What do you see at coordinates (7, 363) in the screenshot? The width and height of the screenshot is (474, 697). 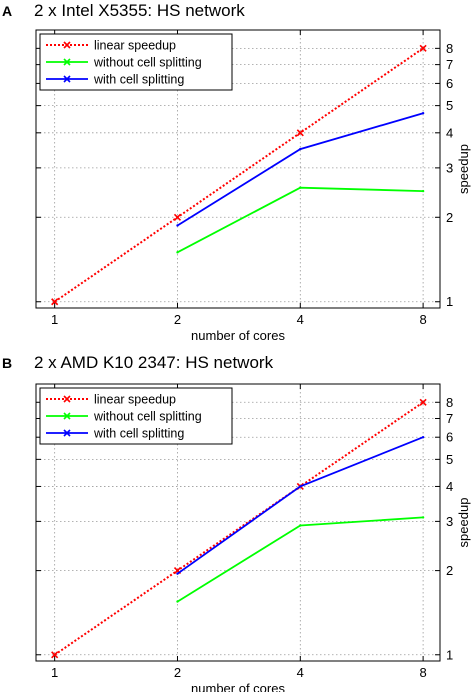 I see `panel-label: B` at bounding box center [7, 363].